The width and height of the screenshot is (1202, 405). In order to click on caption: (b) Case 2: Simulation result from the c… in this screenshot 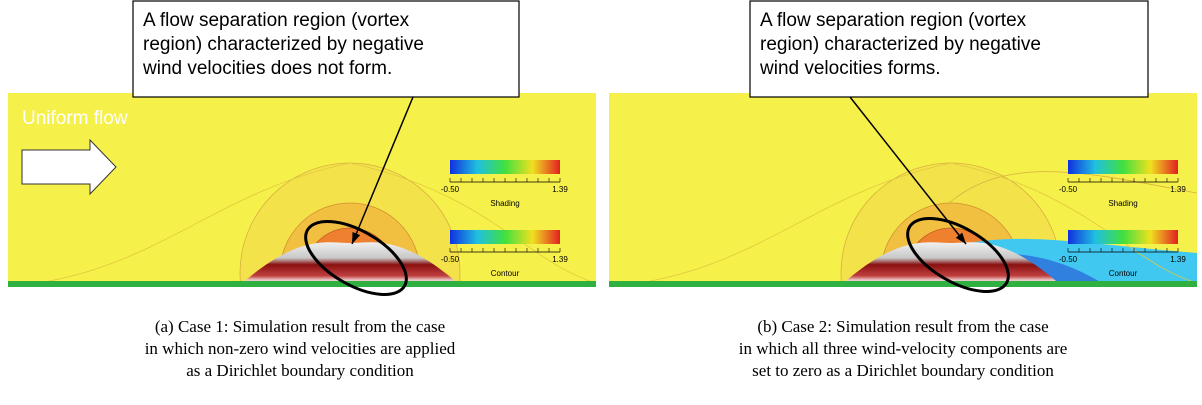, I will do `click(902, 326)`.